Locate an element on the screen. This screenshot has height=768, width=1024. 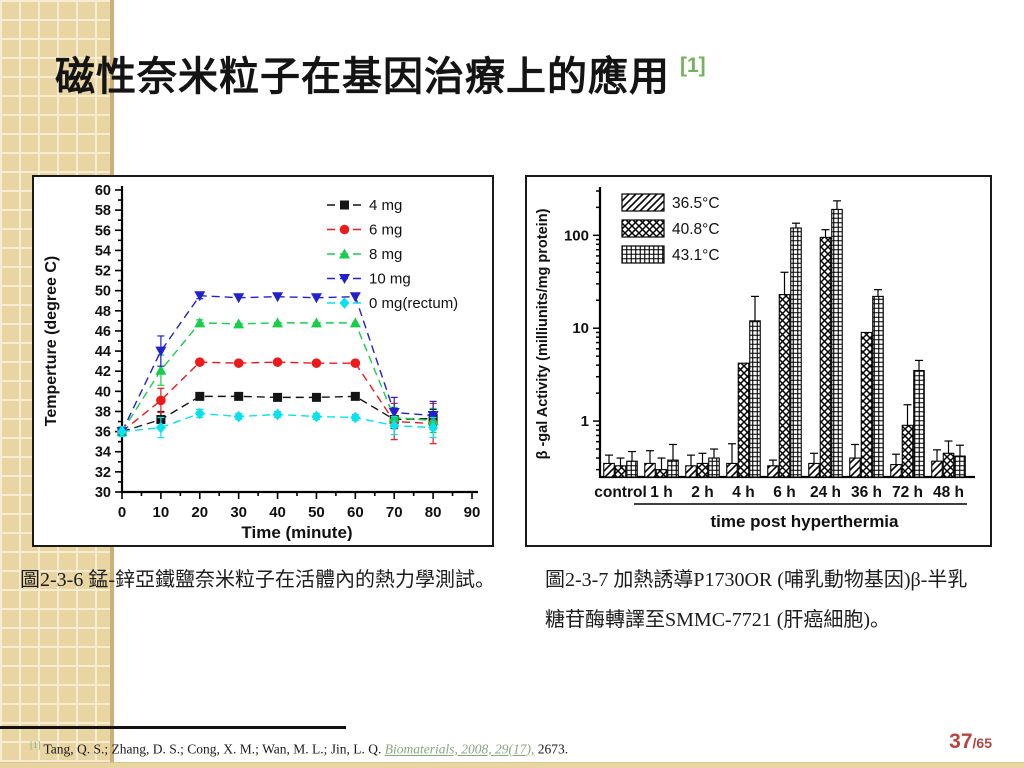
svg-text: 70 is located at coordinates (394, 512).